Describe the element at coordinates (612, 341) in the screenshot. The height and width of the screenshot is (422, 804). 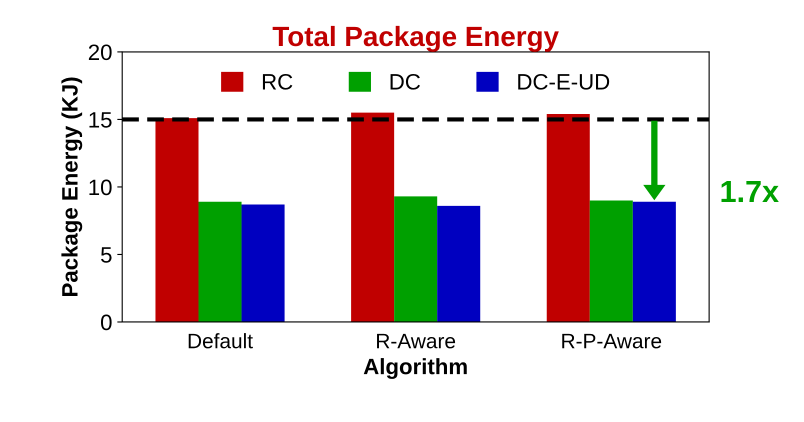
I see `x-tick-label: R-P-Aware` at that location.